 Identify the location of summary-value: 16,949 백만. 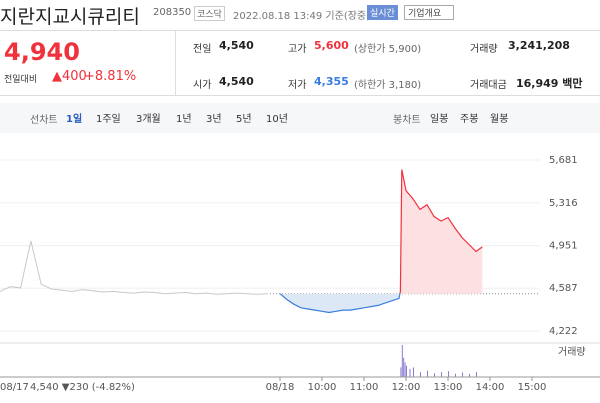
(549, 83).